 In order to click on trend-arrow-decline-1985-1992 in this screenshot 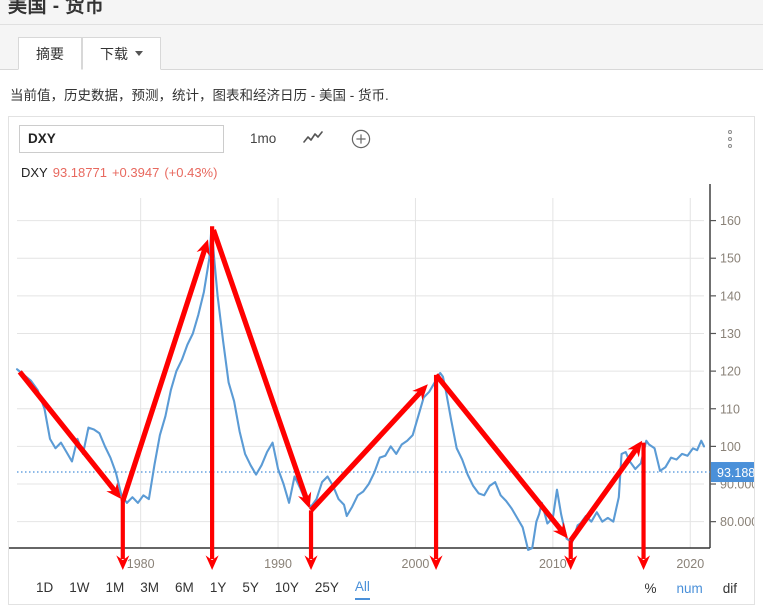, I will do `click(260, 365)`.